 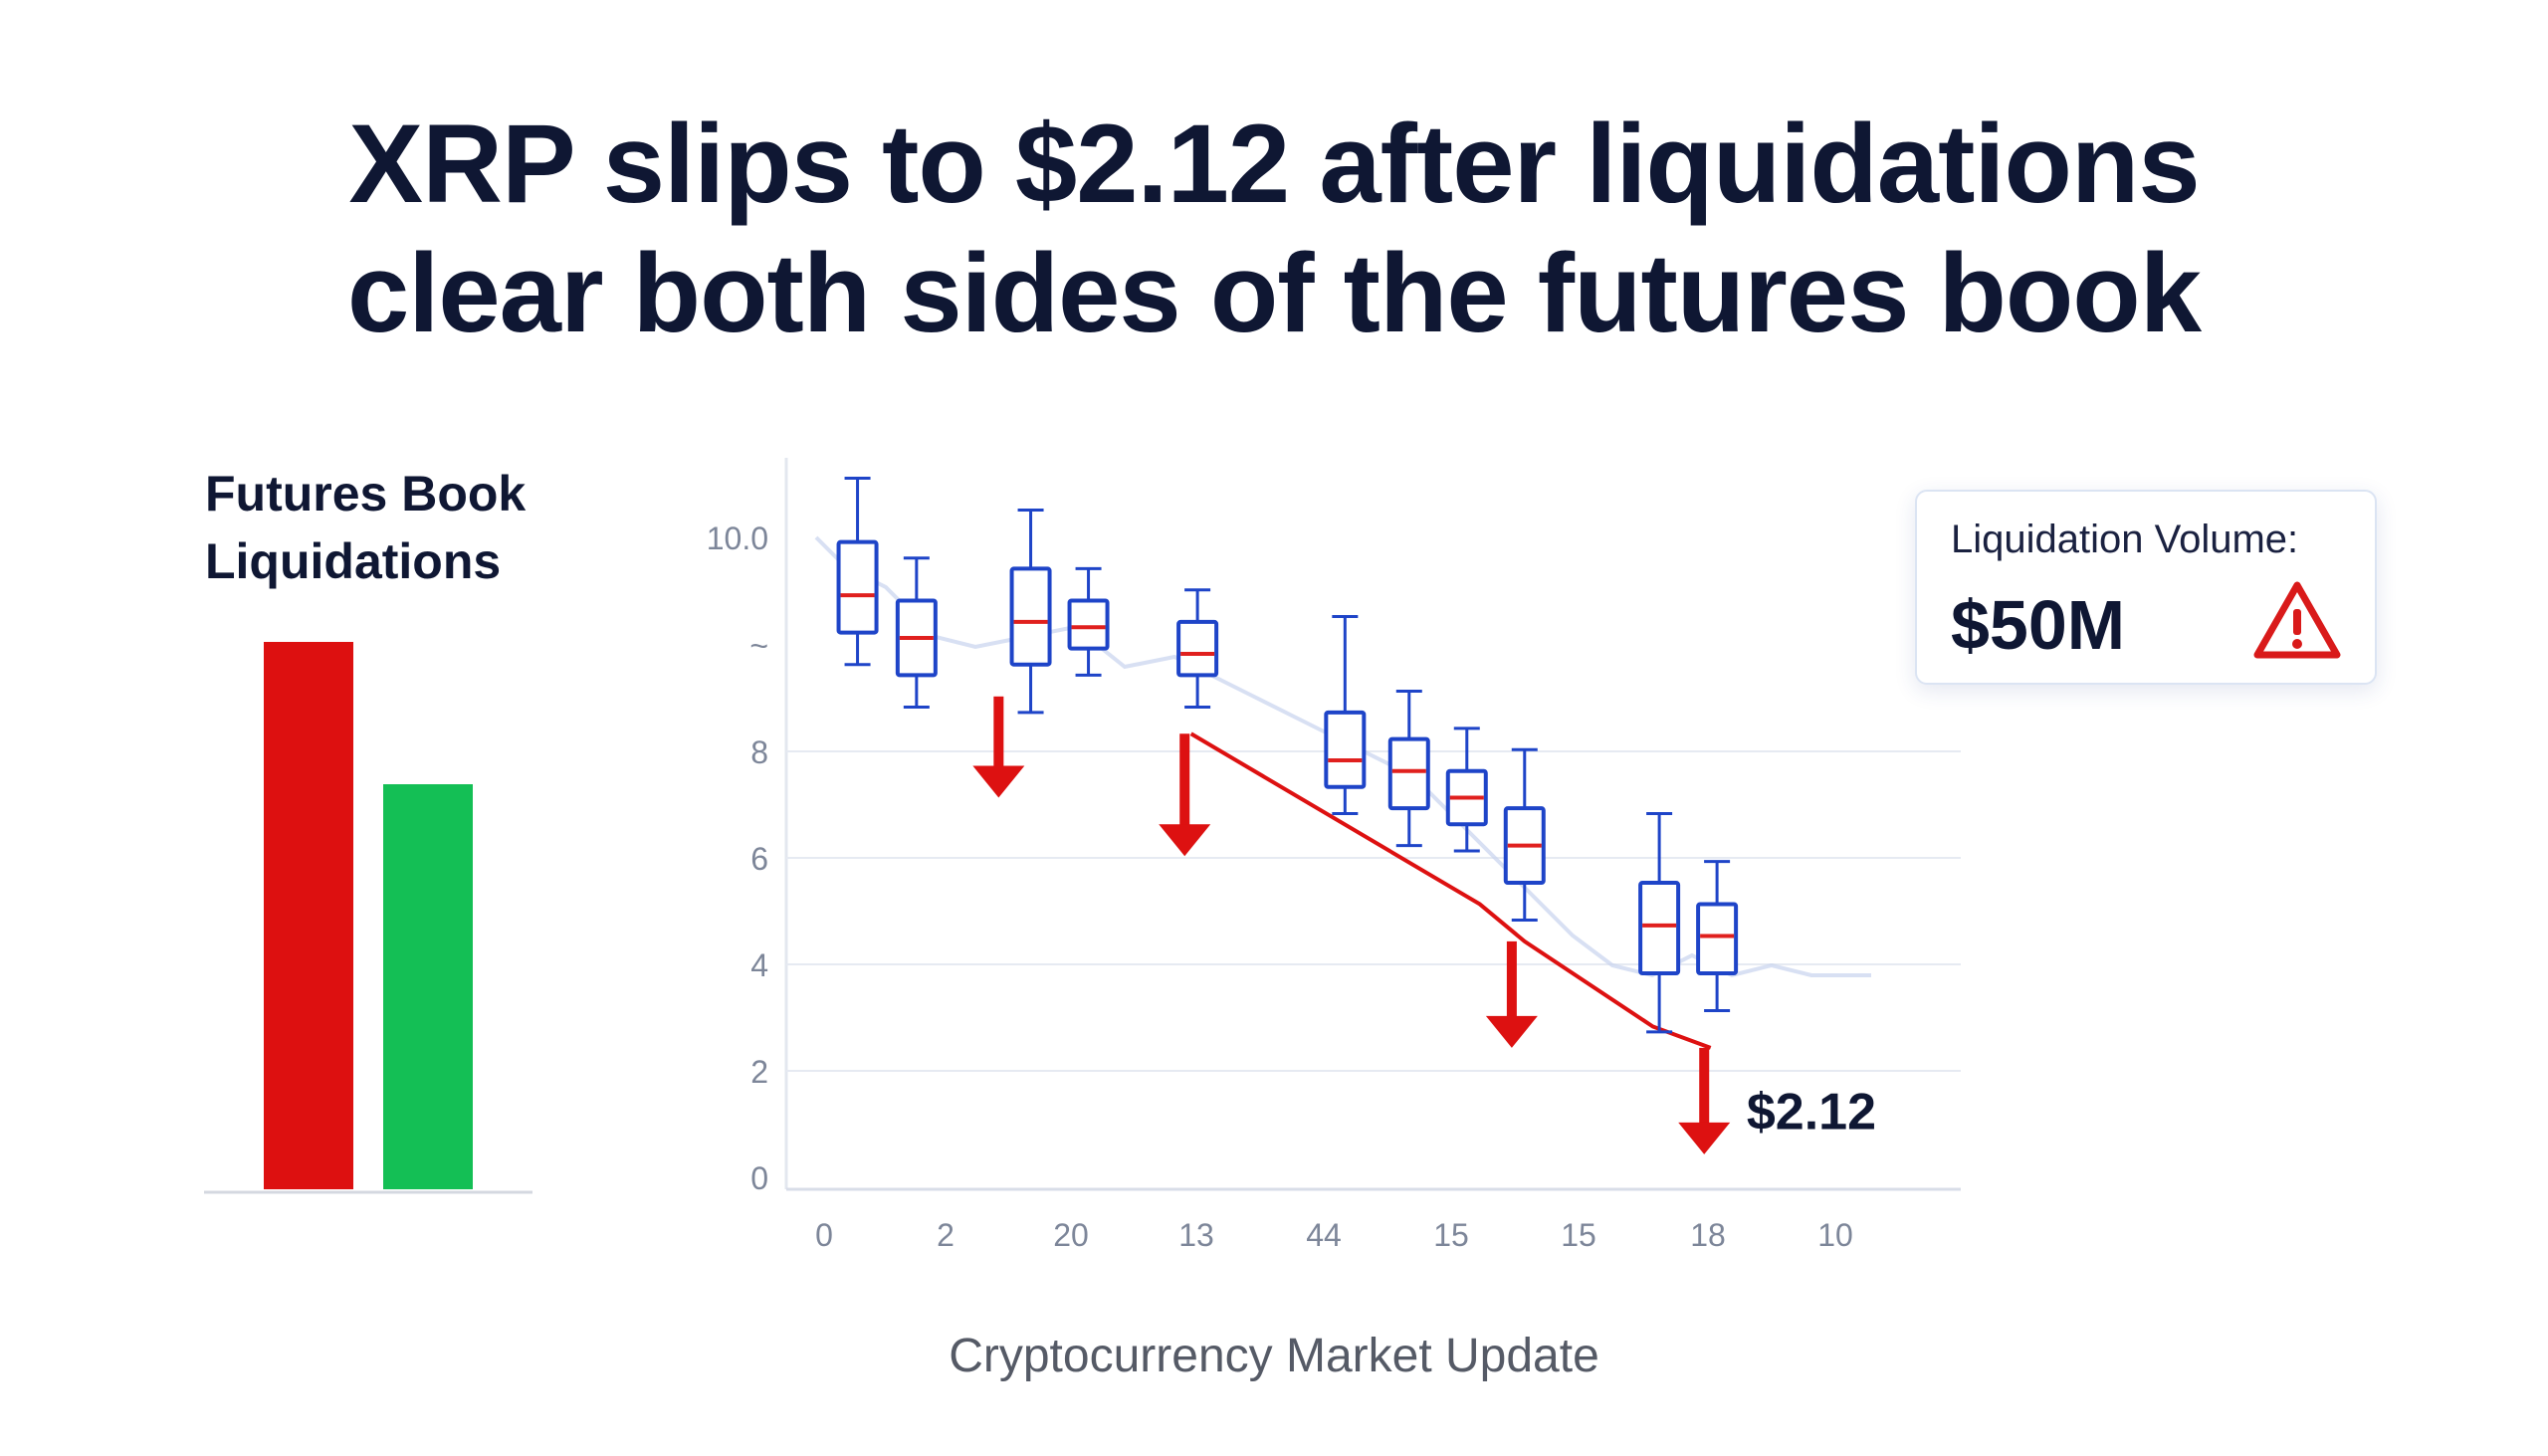 What do you see at coordinates (366, 493) in the screenshot?
I see `side-title-line-1: Futures Book` at bounding box center [366, 493].